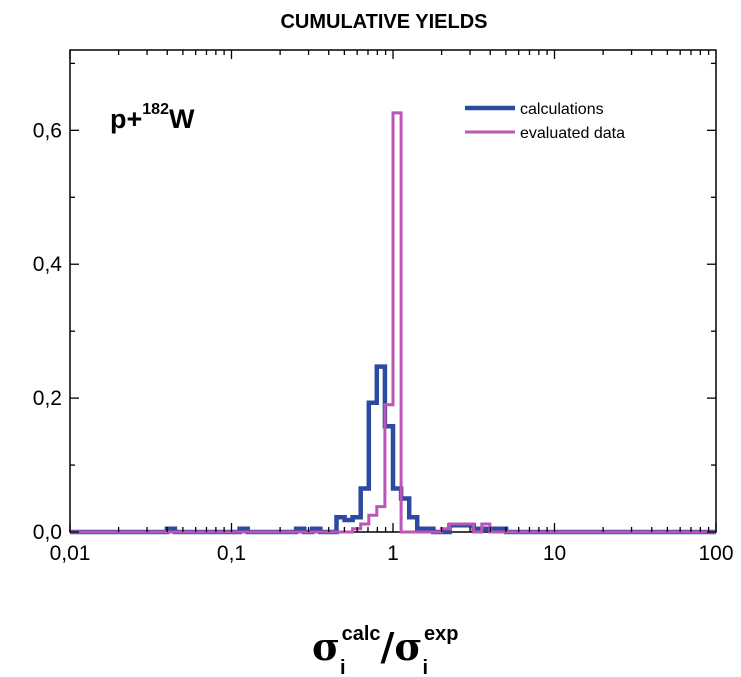  I want to click on x-label-slash: /, so click(388, 646).